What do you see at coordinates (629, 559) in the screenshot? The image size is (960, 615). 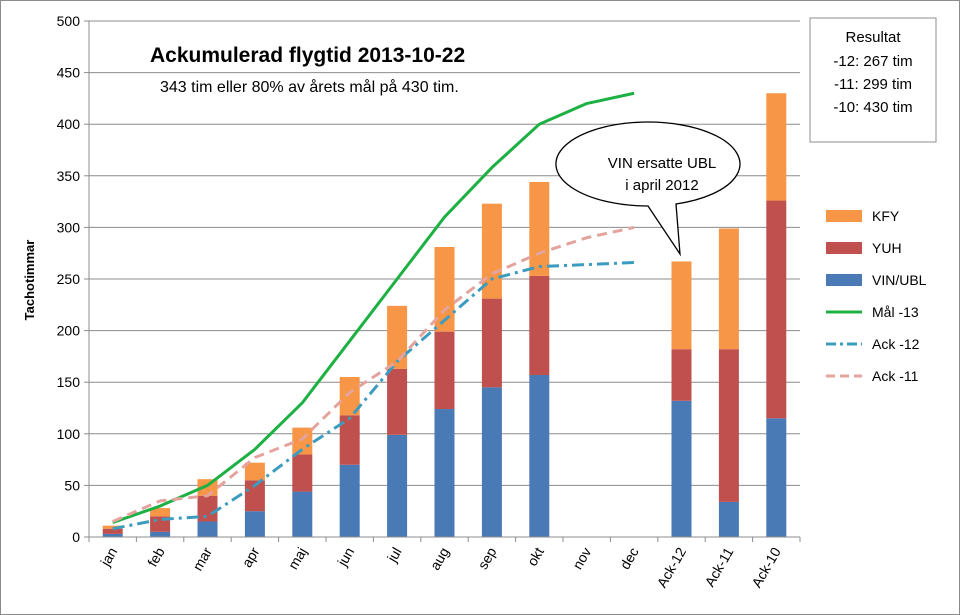 I see `x-tick-label: dec` at bounding box center [629, 559].